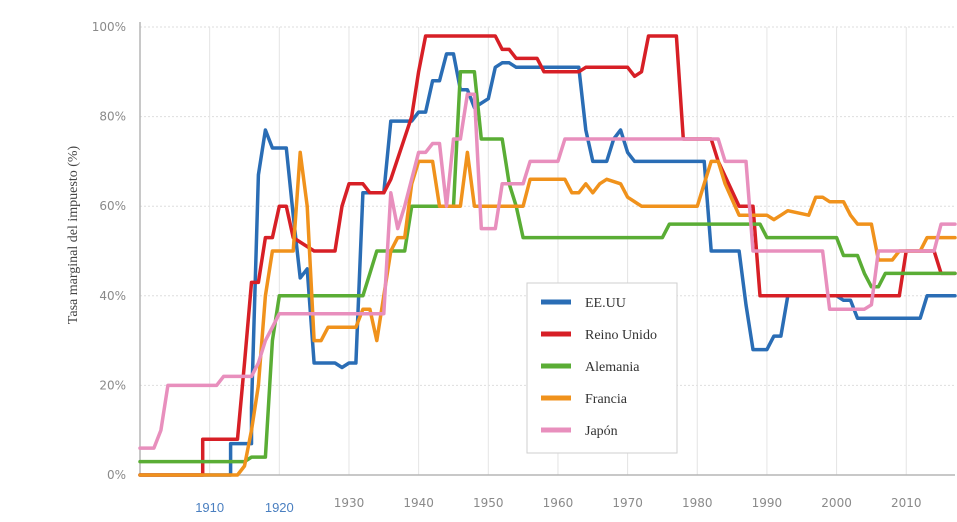 The width and height of the screenshot is (957, 522). What do you see at coordinates (418, 503) in the screenshot?
I see `x-tick-label: 1940` at bounding box center [418, 503].